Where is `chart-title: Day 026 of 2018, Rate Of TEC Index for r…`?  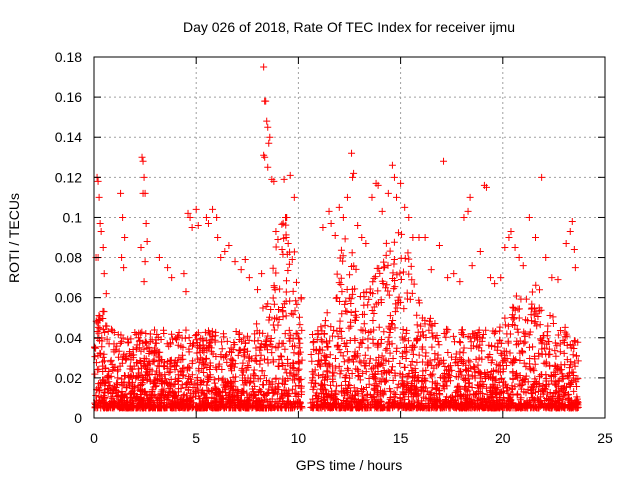 chart-title: Day 026 of 2018, Rate Of TEC Index for r… is located at coordinates (349, 27).